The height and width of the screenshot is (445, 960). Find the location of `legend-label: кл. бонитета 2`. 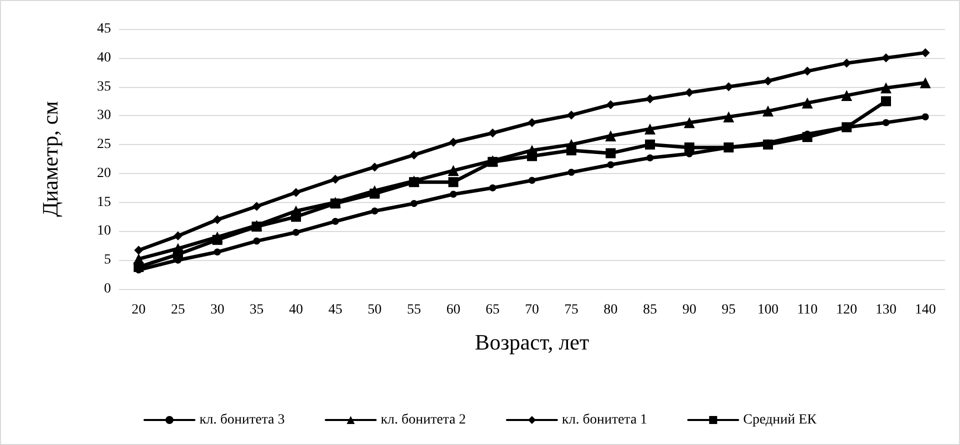

legend-label: кл. бонитета 2 is located at coordinates (423, 420).